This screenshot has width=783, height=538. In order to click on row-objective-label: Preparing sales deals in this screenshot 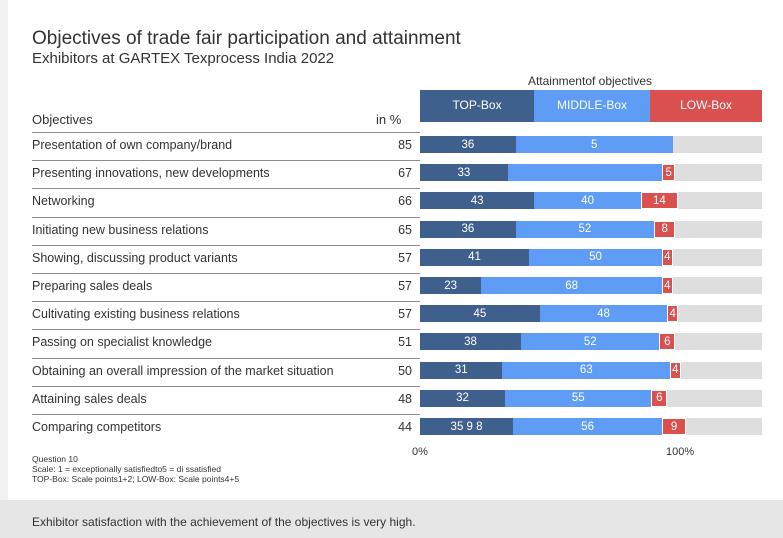, I will do `click(92, 286)`.